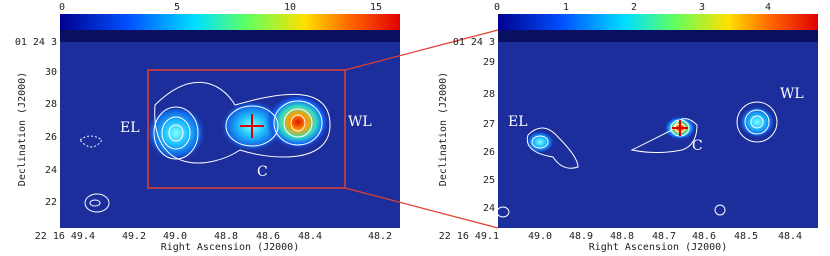 The height and width of the screenshot is (256, 830). I want to click on x-tick-label: 49.2, so click(134, 236).